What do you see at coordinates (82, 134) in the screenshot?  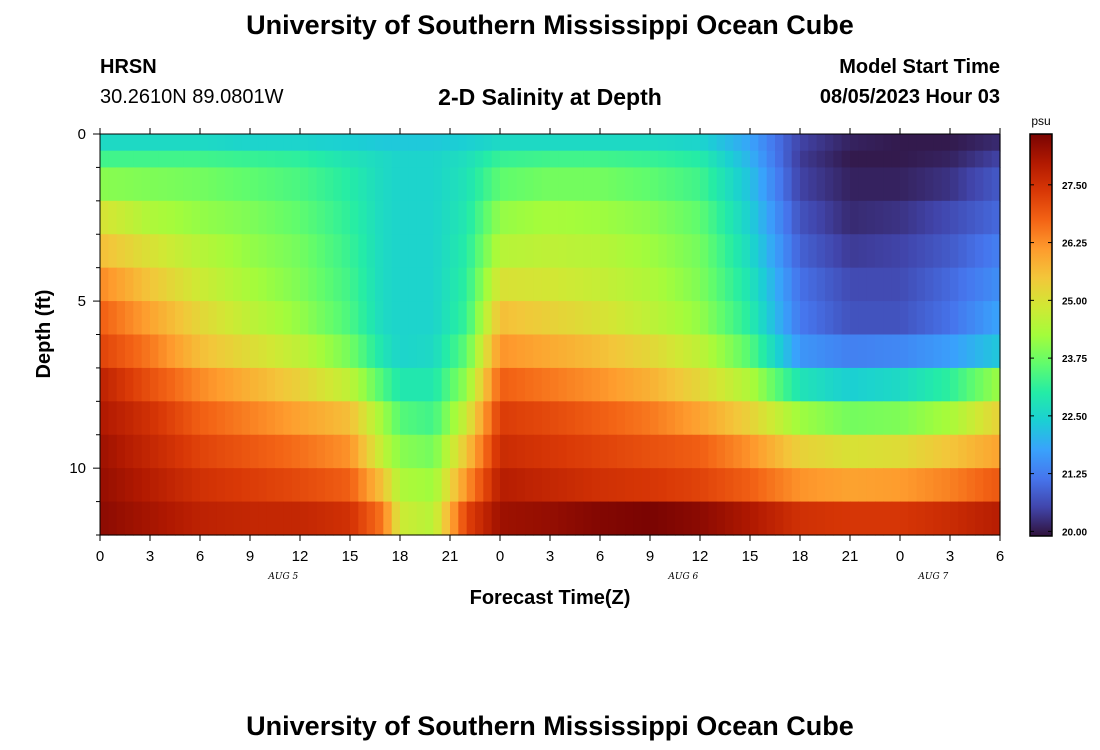 I see `y-tick-label: 0` at bounding box center [82, 134].